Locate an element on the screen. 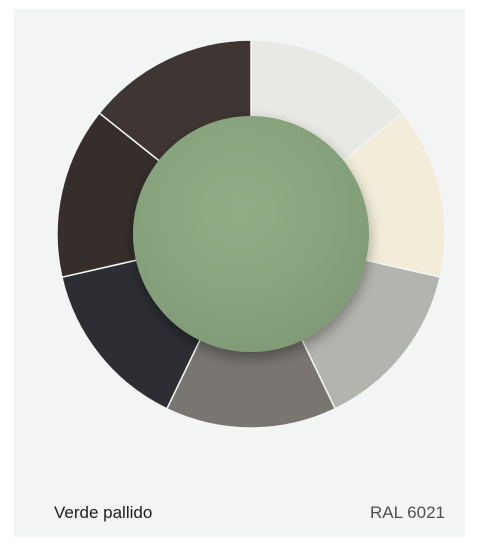 The image size is (477, 547). color-name: Verde pallido is located at coordinates (103, 512).